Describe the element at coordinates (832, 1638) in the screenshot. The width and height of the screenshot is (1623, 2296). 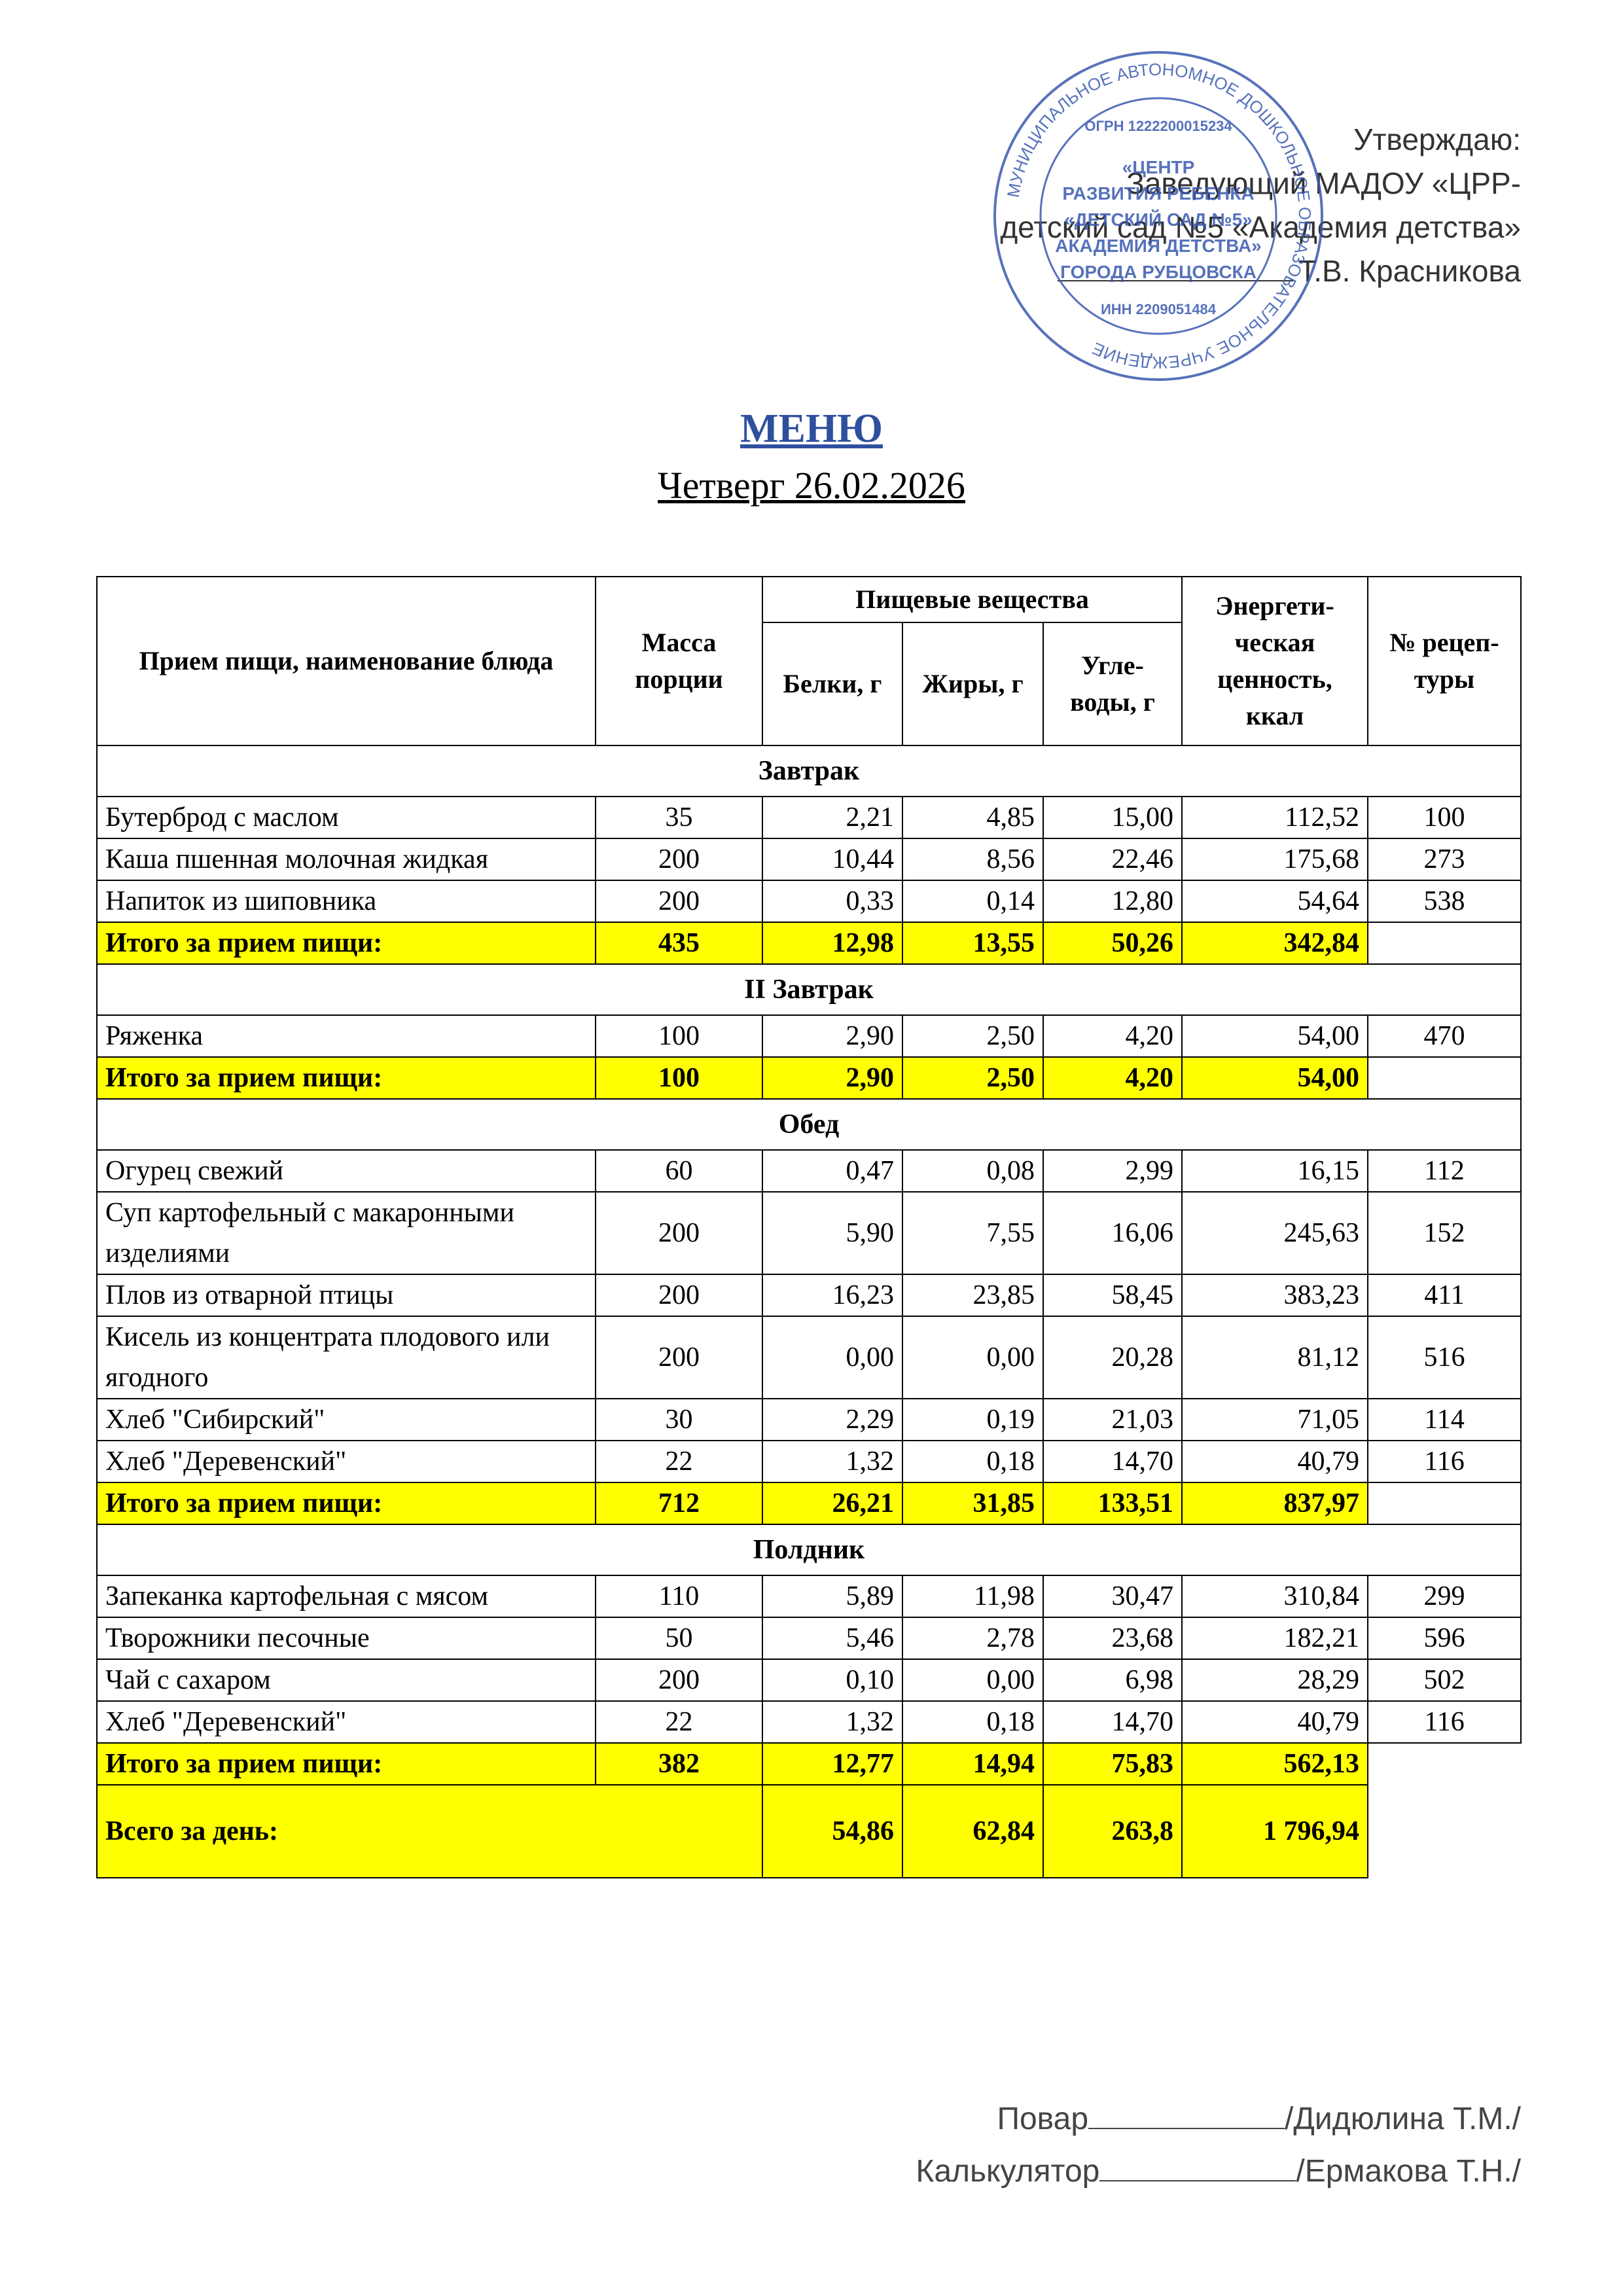
I see `item-value: 5,46` at that location.